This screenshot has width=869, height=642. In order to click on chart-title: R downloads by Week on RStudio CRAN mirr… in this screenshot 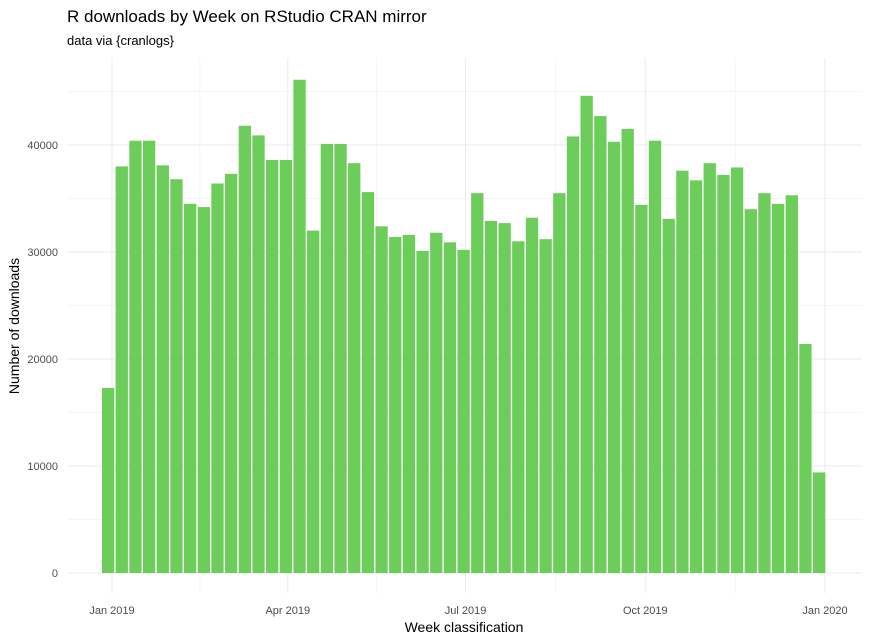, I will do `click(247, 16)`.